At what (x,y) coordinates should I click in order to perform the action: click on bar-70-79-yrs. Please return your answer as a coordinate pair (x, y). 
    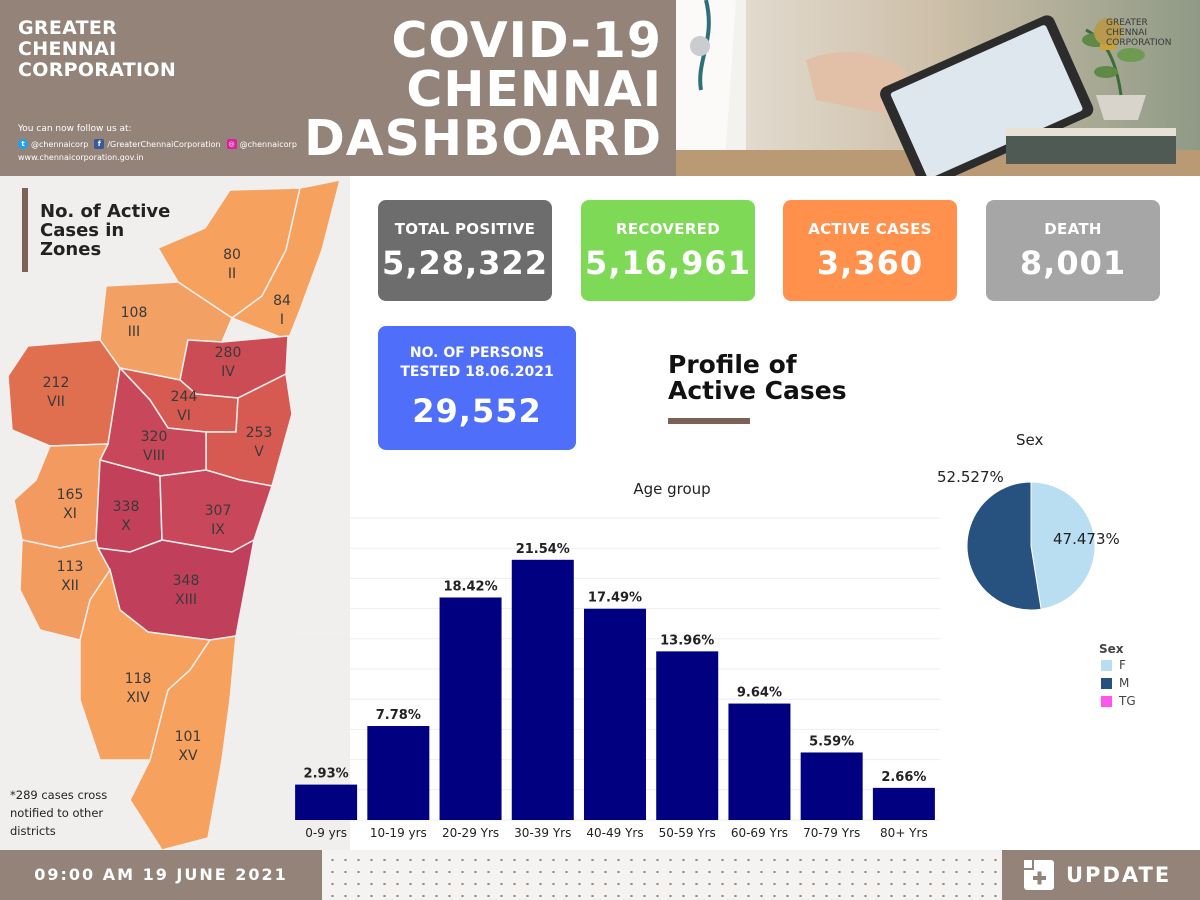
    Looking at the image, I should click on (831, 786).